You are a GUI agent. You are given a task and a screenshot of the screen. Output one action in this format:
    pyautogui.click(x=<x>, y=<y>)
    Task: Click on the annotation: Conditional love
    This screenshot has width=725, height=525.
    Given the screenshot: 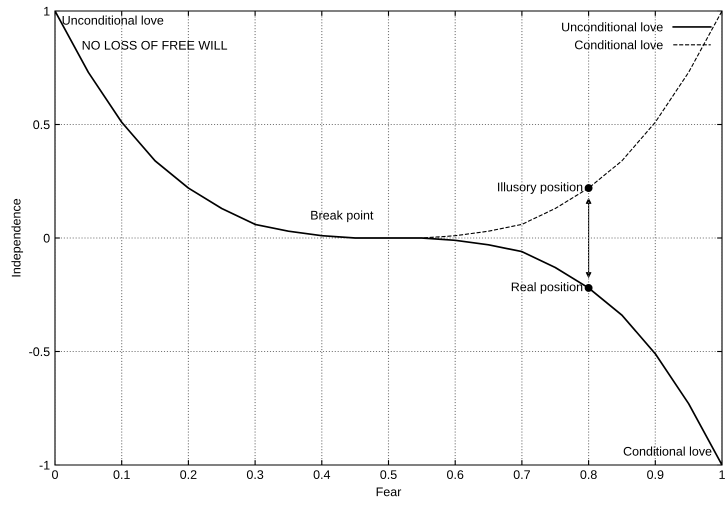 What is the action you would take?
    pyautogui.click(x=668, y=451)
    